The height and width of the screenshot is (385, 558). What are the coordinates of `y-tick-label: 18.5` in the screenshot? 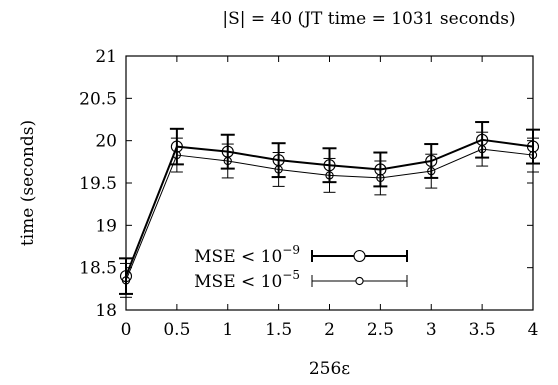 It's located at (98, 269).